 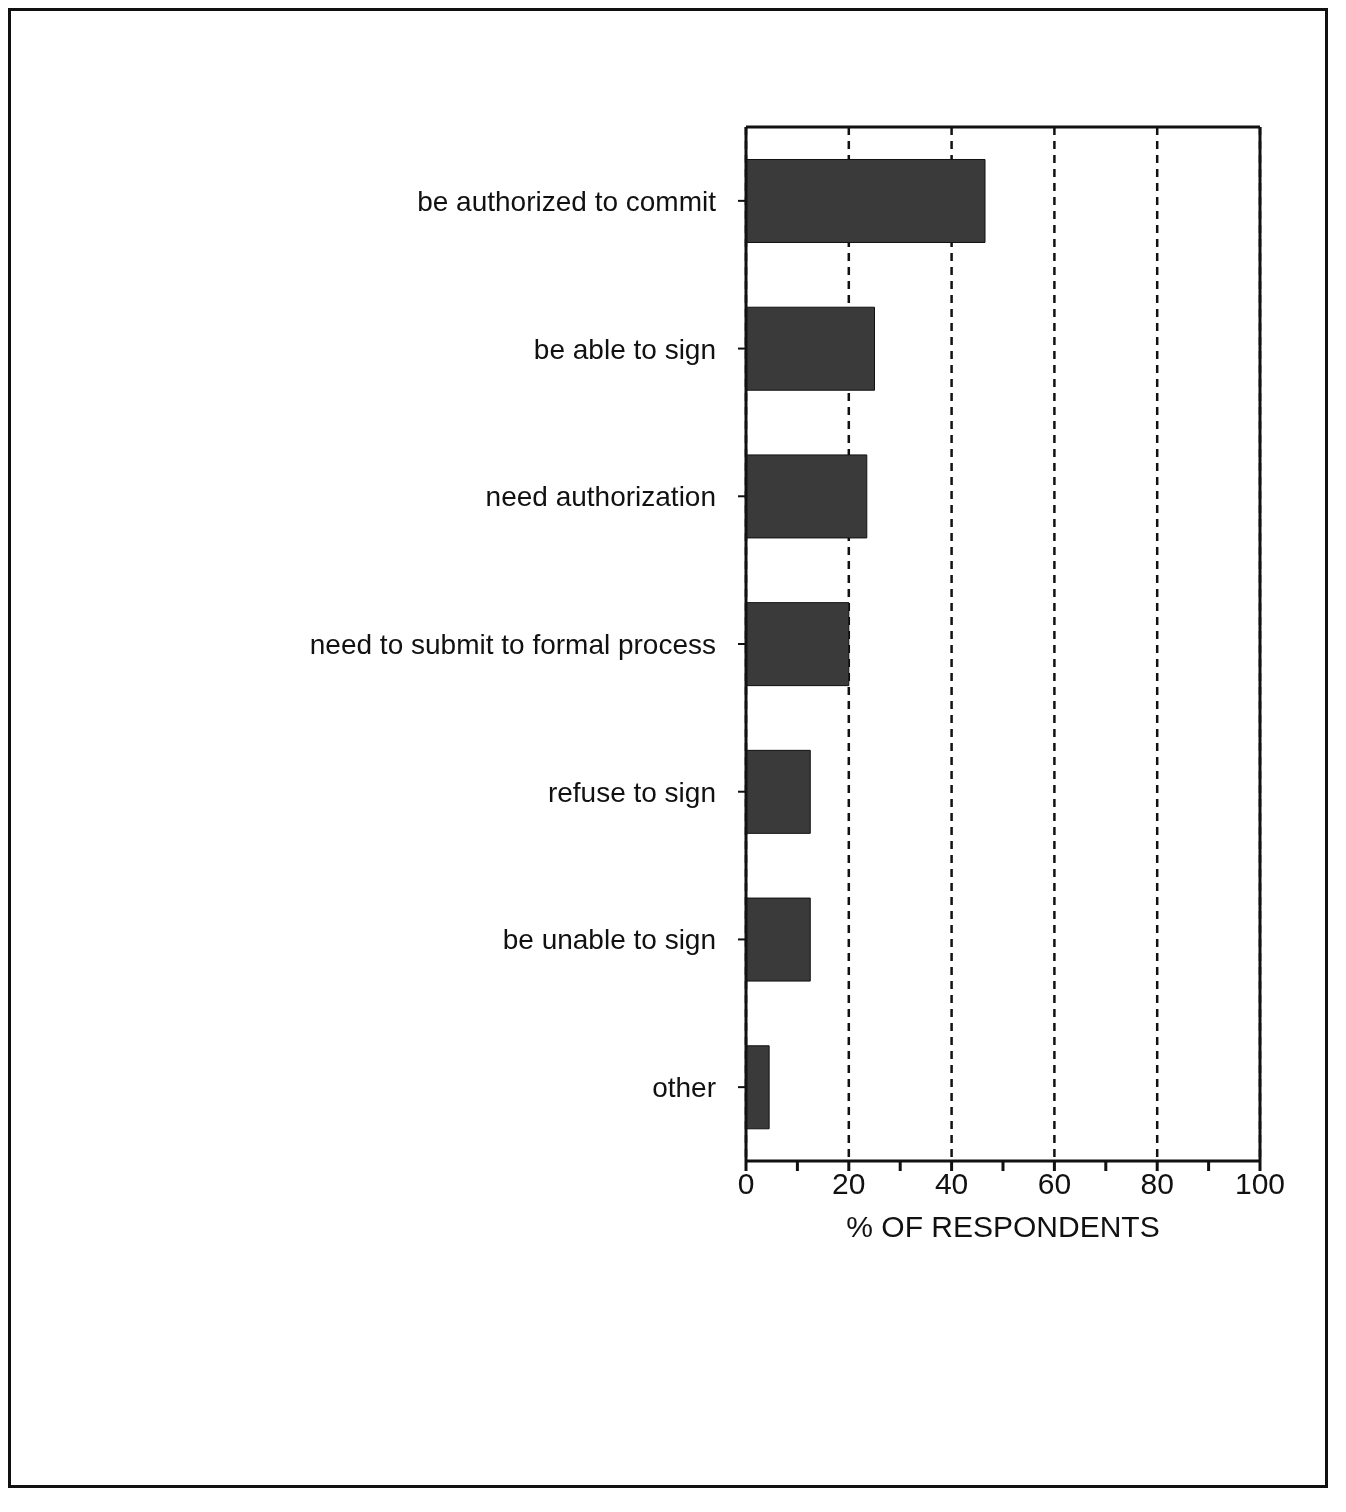 What do you see at coordinates (951, 1184) in the screenshot?
I see `x-tick-label: 40` at bounding box center [951, 1184].